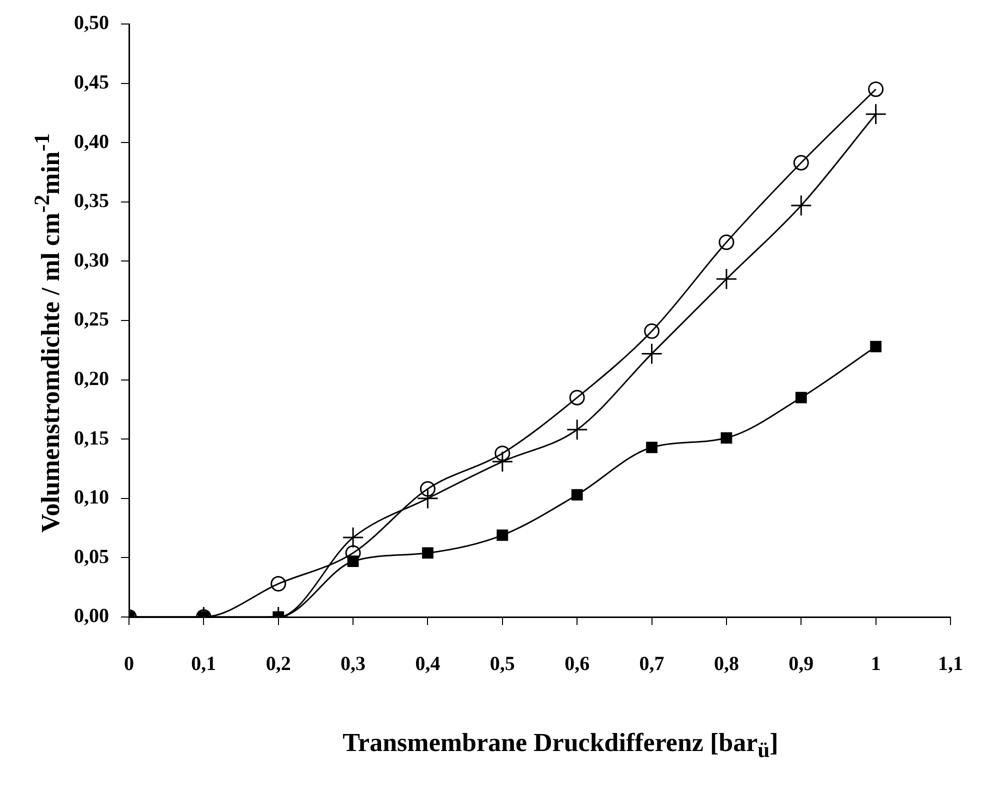 This screenshot has height=785, width=991. I want to click on x-tick-label: 0,5, so click(502, 664).